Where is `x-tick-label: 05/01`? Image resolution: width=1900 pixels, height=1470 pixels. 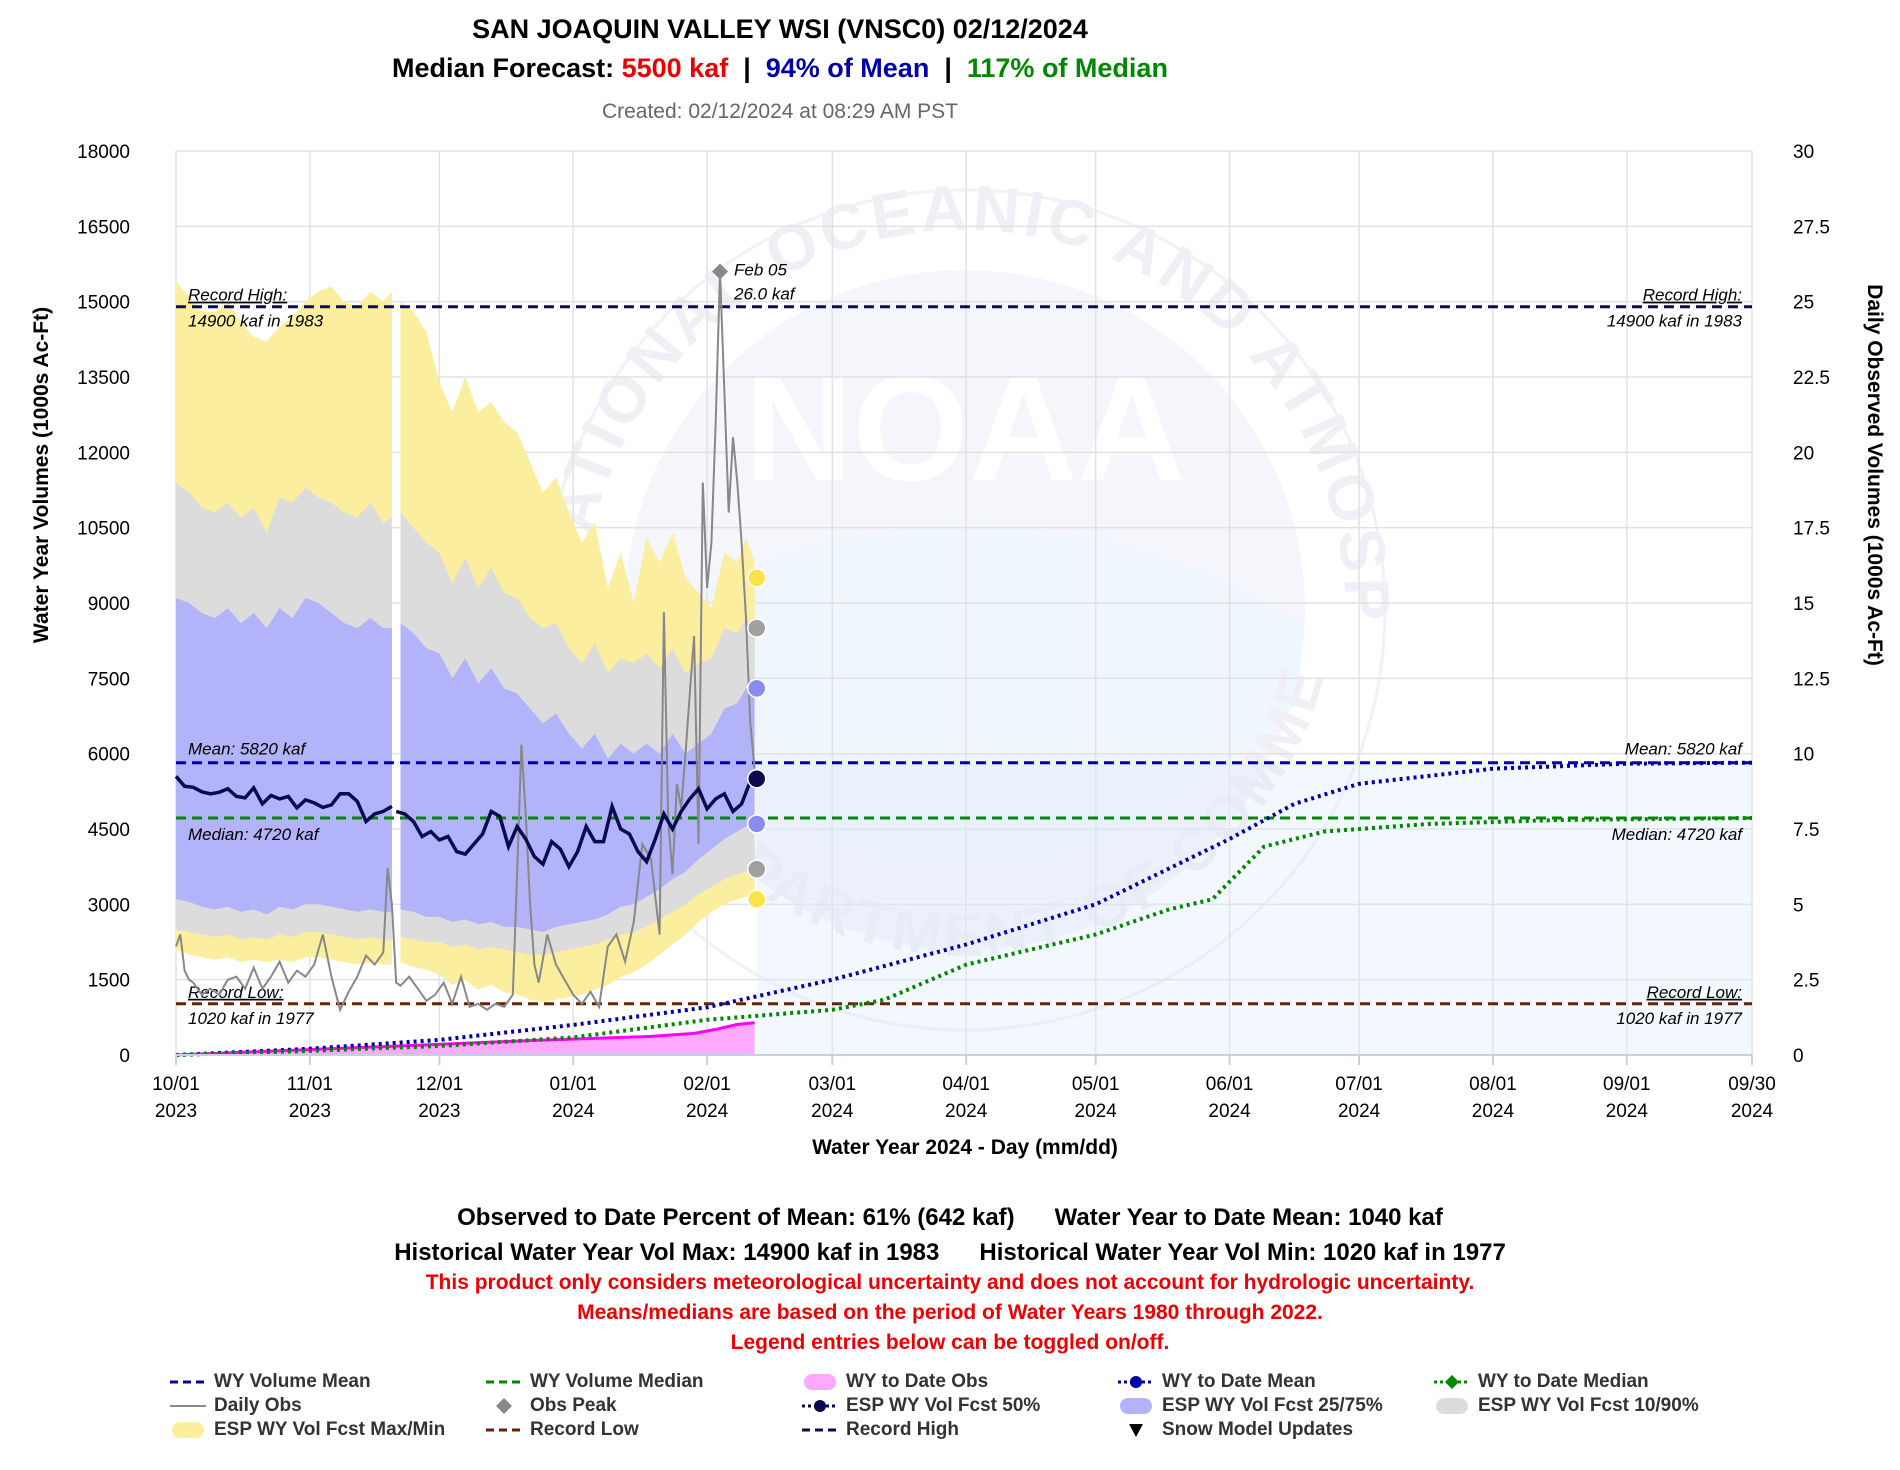 x-tick-label: 05/01 is located at coordinates (1096, 1084).